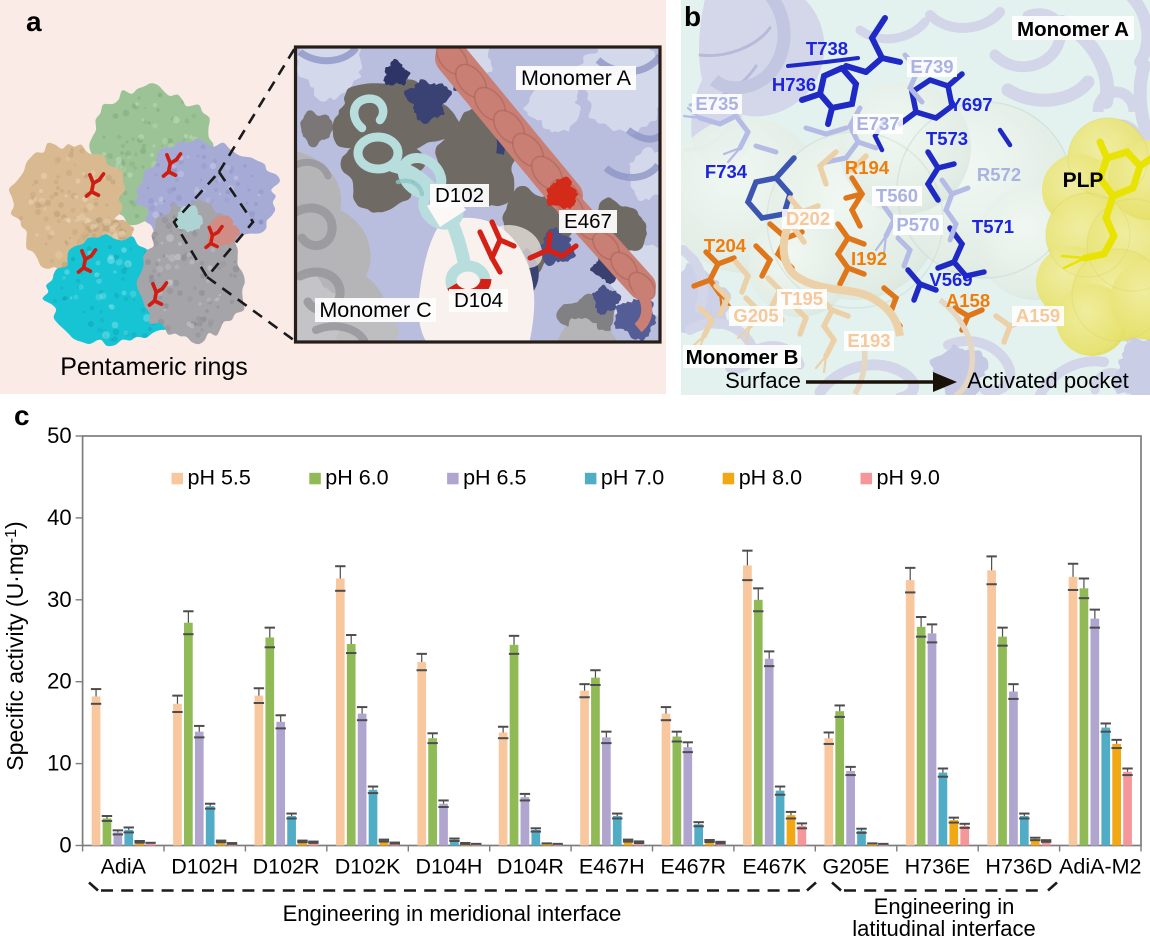 This screenshot has width=1150, height=947. What do you see at coordinates (368, 867) in the screenshot?
I see `svg-text: D102K` at bounding box center [368, 867].